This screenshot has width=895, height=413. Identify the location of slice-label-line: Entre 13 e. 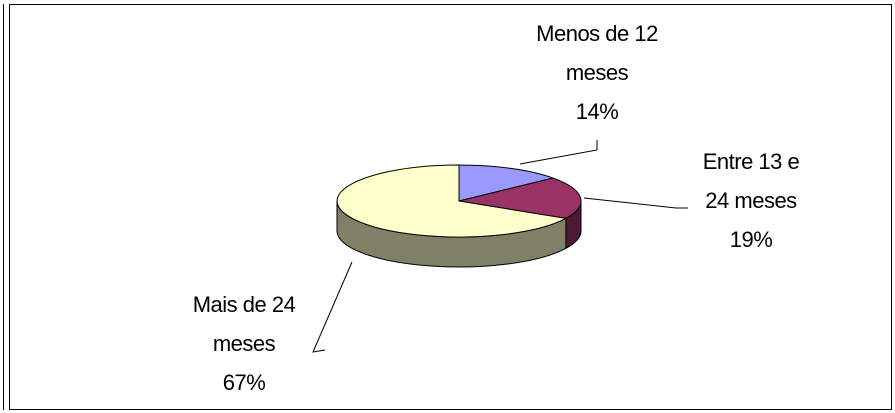
(751, 161).